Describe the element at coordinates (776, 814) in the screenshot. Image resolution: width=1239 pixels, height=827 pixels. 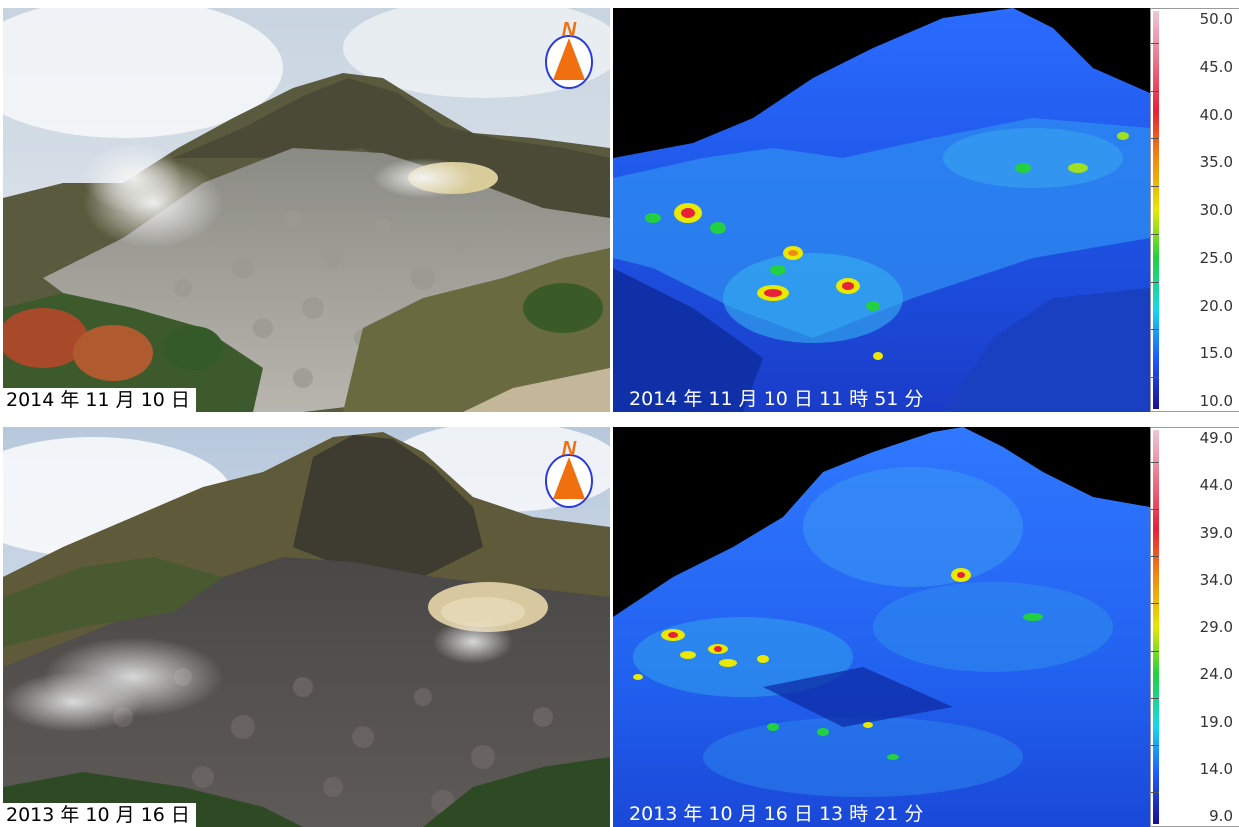
I see `thermal-date-caption: 2013 年 10 月 16 日 13 時 21 分` at that location.